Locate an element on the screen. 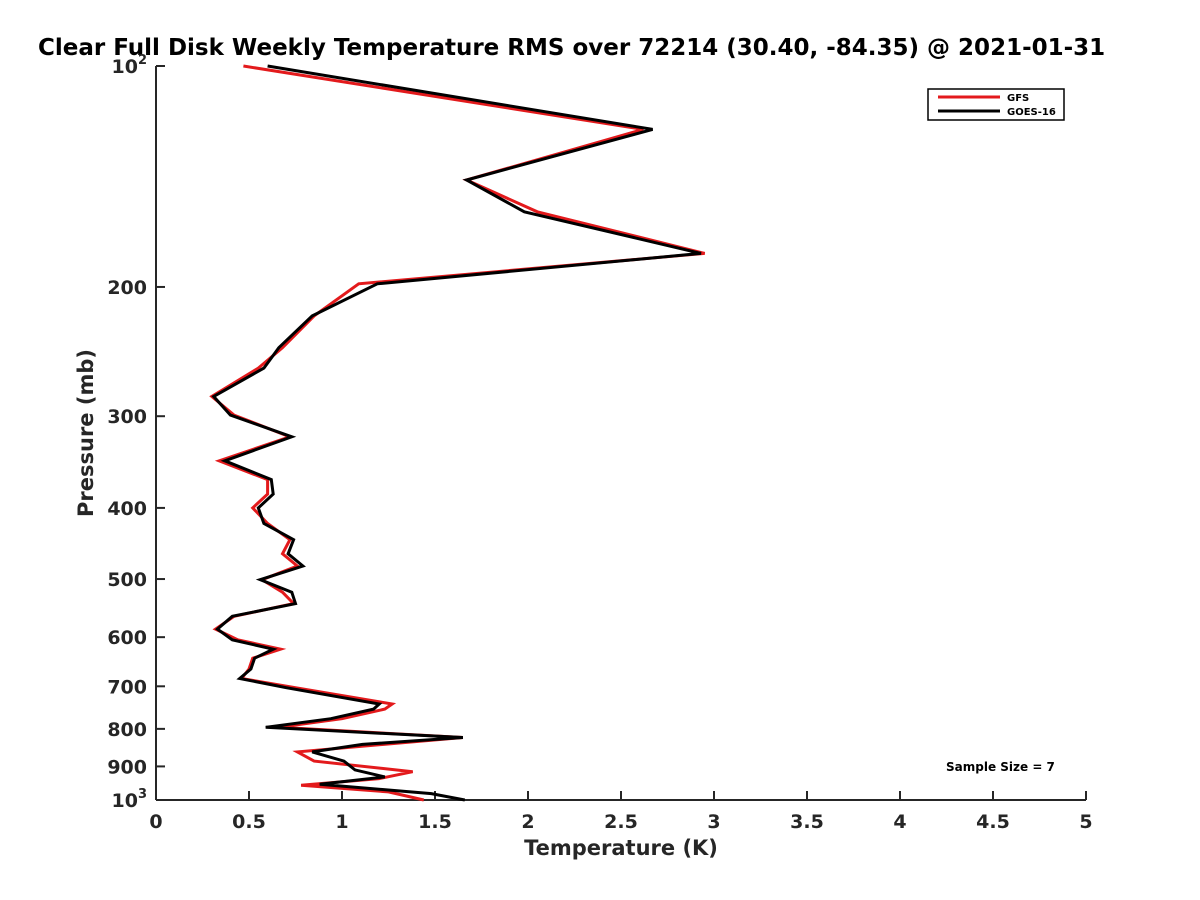 The image size is (1200, 900). legend-label: GFS is located at coordinates (1018, 98).